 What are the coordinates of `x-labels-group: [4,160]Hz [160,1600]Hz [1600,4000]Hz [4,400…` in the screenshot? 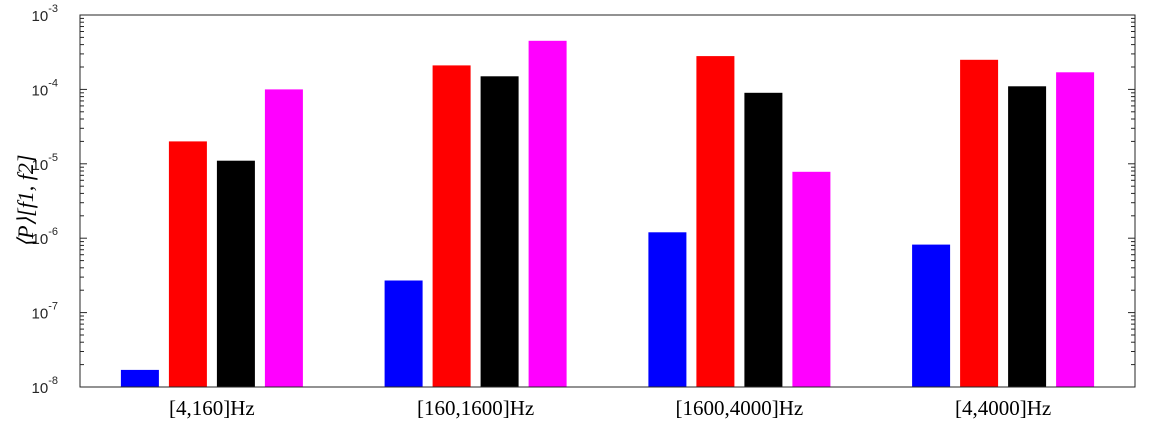 It's located at (610, 408).